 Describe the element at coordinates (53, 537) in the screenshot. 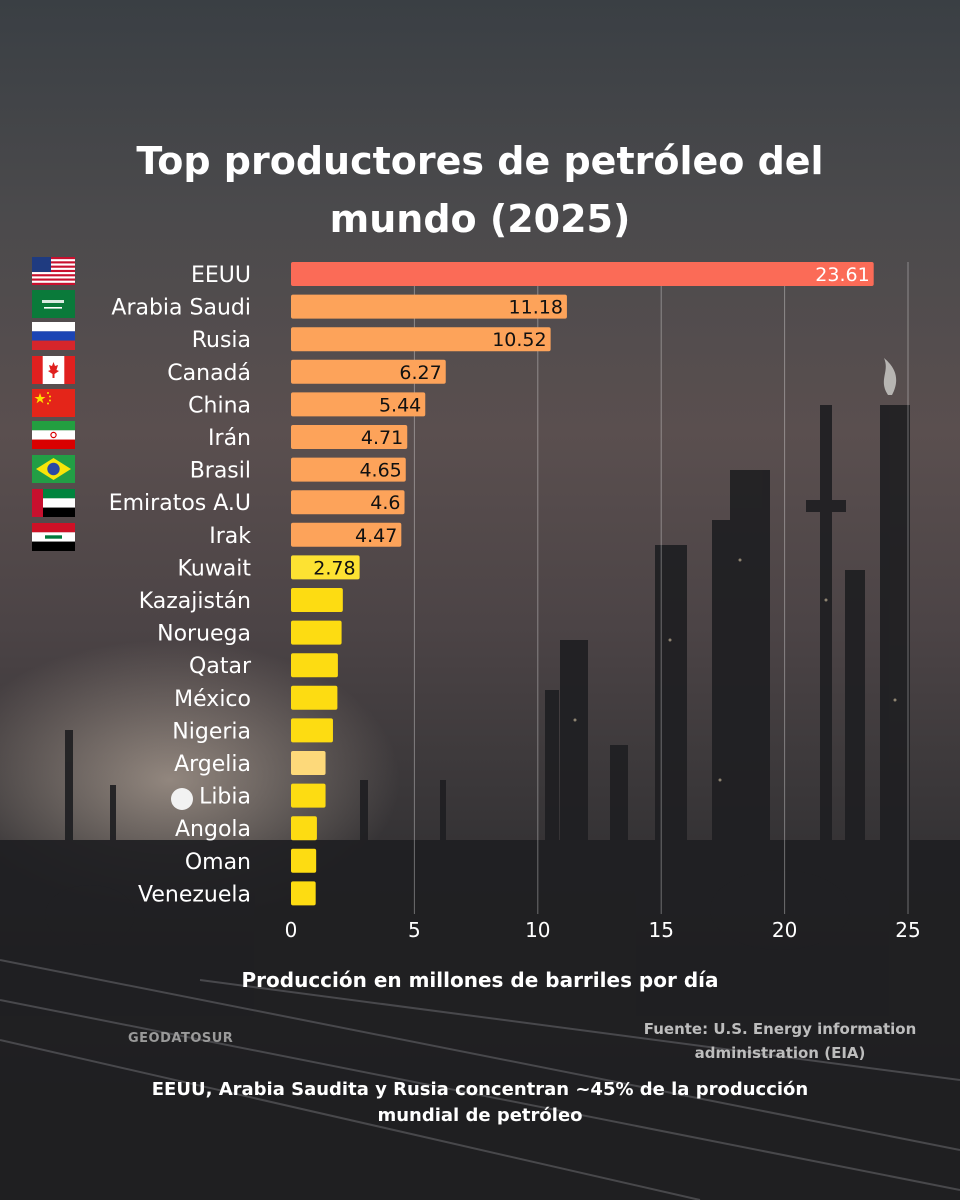

I see `iraq-flag-icon` at that location.